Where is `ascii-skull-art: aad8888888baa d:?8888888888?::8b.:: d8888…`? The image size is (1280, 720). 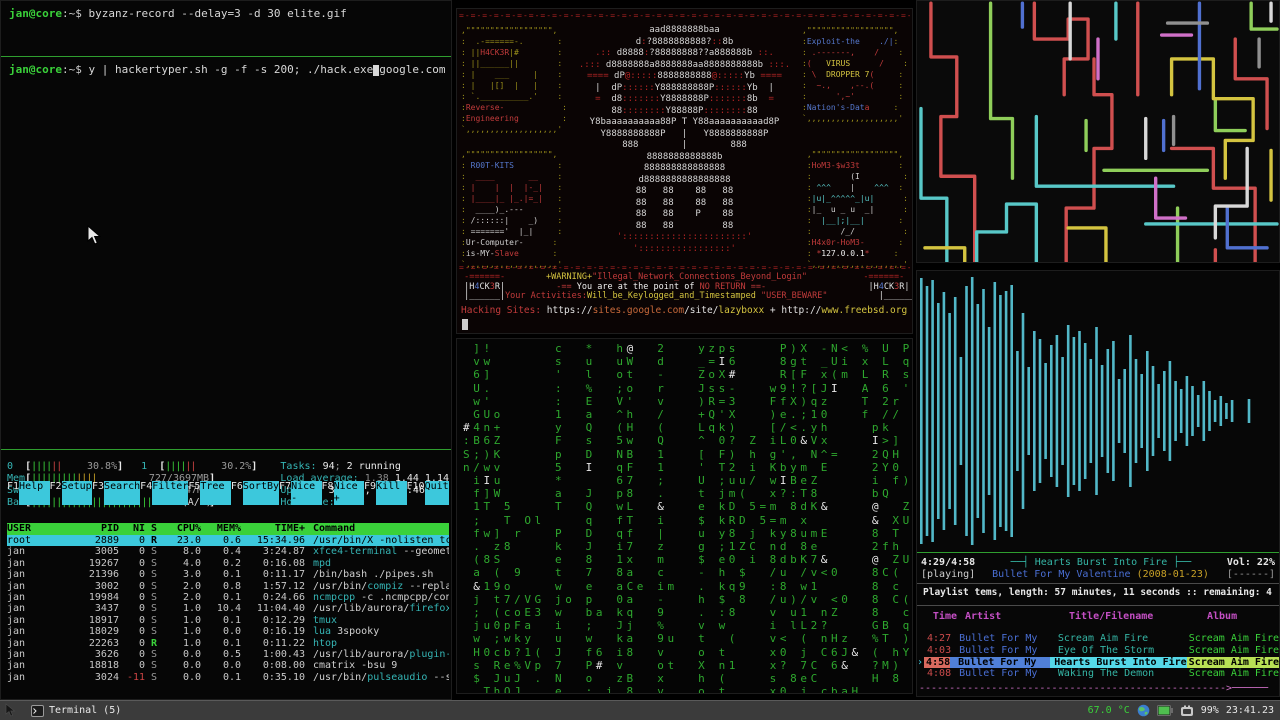 ascii-skull-art: aad8888888baa d:?8888888888?::8b.:: d8888… is located at coordinates (684, 139).